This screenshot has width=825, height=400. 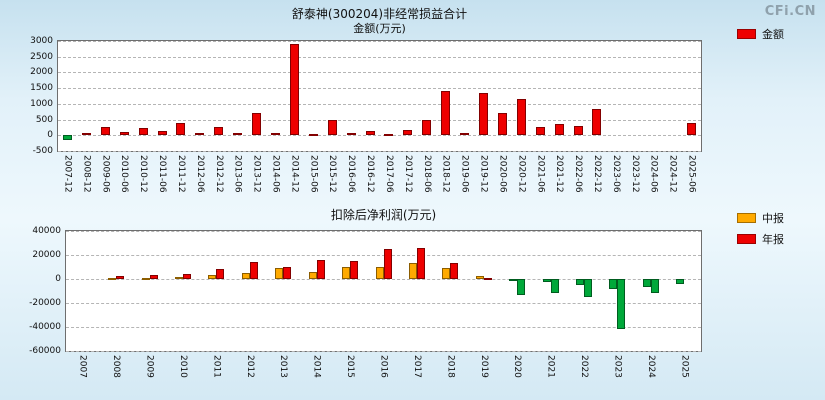 I want to click on x-tick-label: 2023-12, so click(x=634, y=174).